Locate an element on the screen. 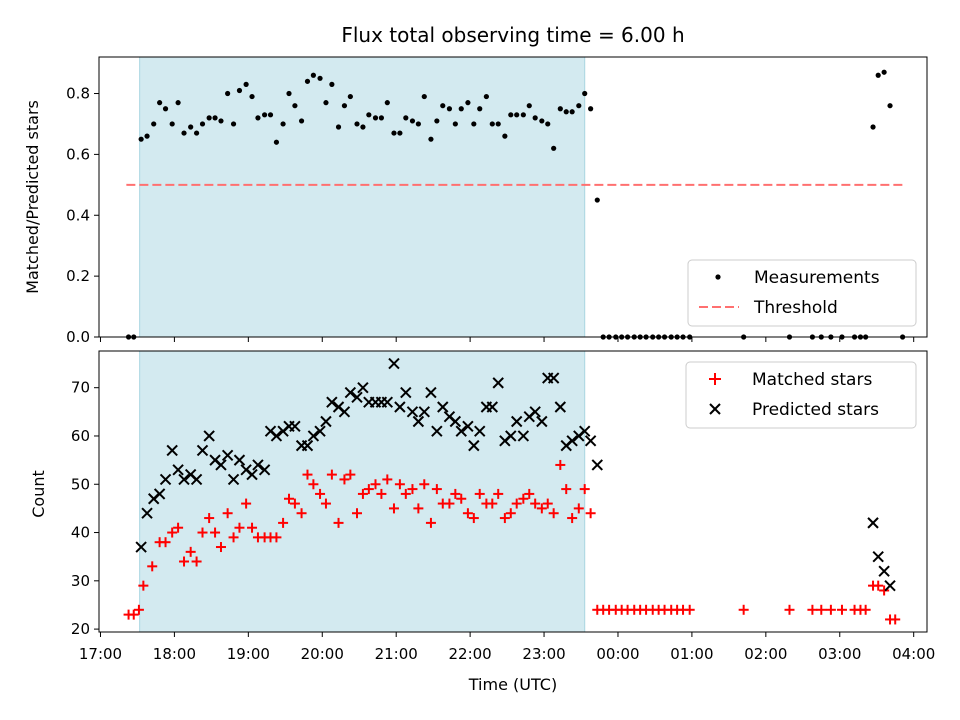 The height and width of the screenshot is (720, 960). x-tick-label: 03:00 is located at coordinates (839, 654).